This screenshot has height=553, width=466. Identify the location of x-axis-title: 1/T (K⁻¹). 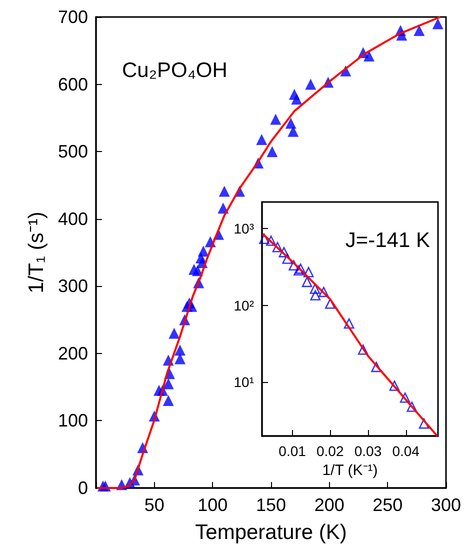
(350, 470).